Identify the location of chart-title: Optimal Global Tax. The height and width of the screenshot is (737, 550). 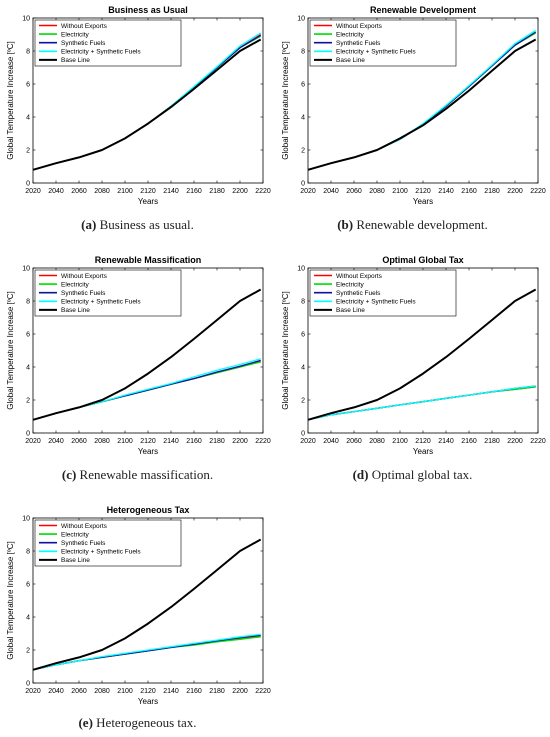
(422, 260).